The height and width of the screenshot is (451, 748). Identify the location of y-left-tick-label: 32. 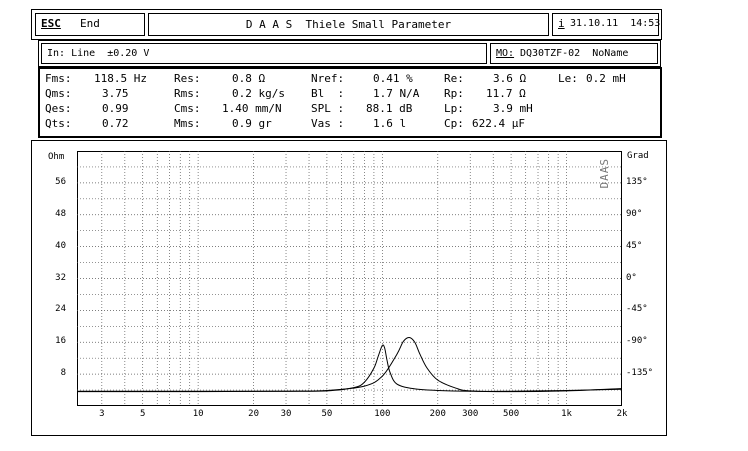
(60, 277).